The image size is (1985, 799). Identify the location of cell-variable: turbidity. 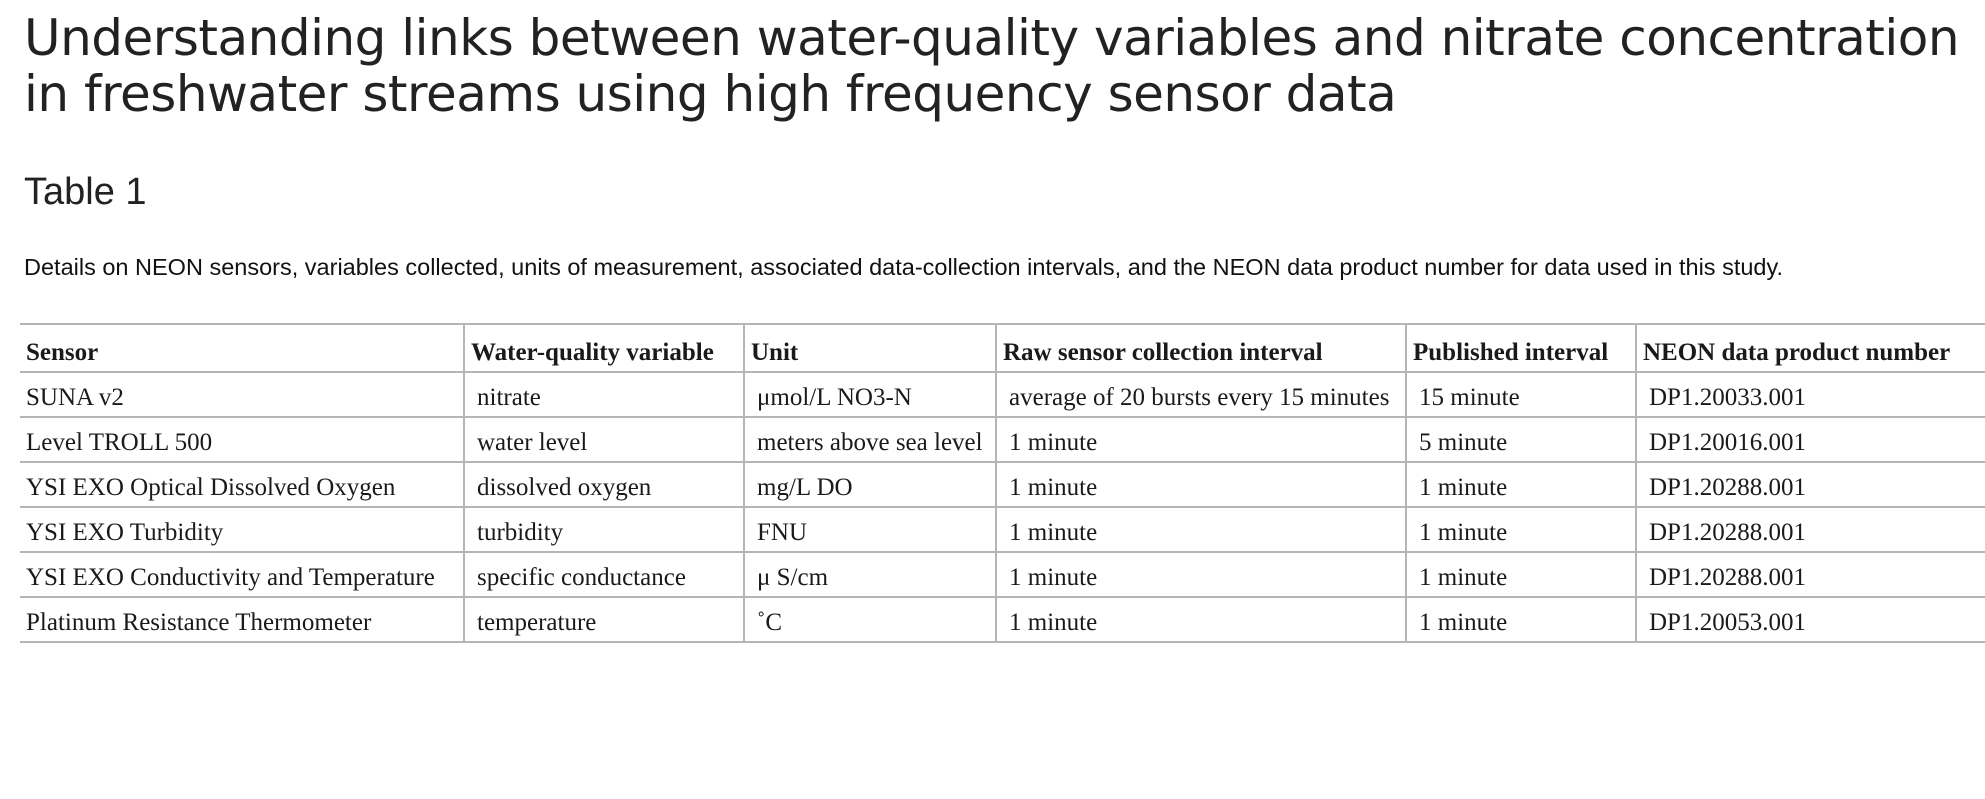
(603, 529).